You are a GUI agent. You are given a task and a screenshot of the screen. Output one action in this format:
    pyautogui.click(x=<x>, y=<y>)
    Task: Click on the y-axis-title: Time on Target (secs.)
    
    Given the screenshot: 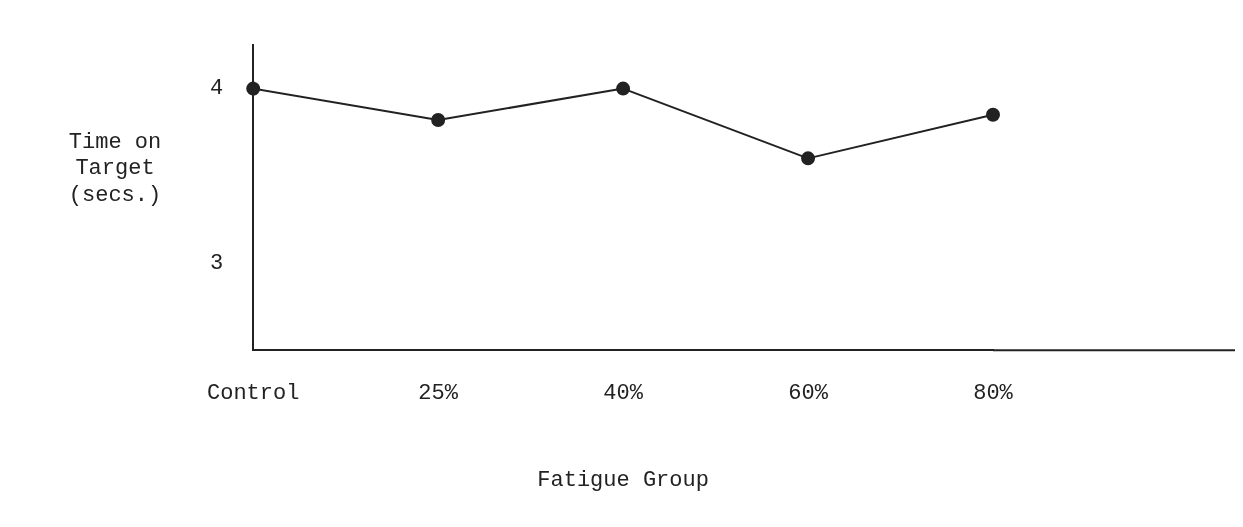 What is the action you would take?
    pyautogui.click(x=115, y=170)
    